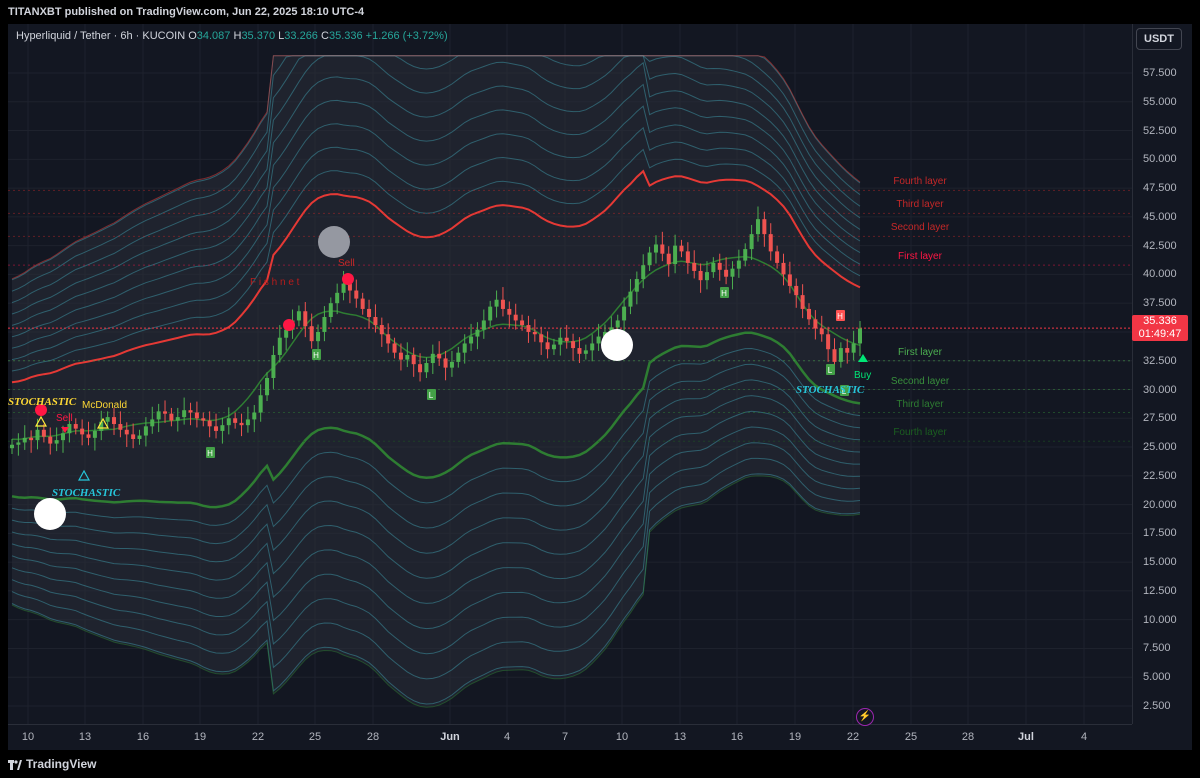 This screenshot has width=1200, height=778. What do you see at coordinates (920, 352) in the screenshot?
I see `lower-layer-label: First layer` at bounding box center [920, 352].